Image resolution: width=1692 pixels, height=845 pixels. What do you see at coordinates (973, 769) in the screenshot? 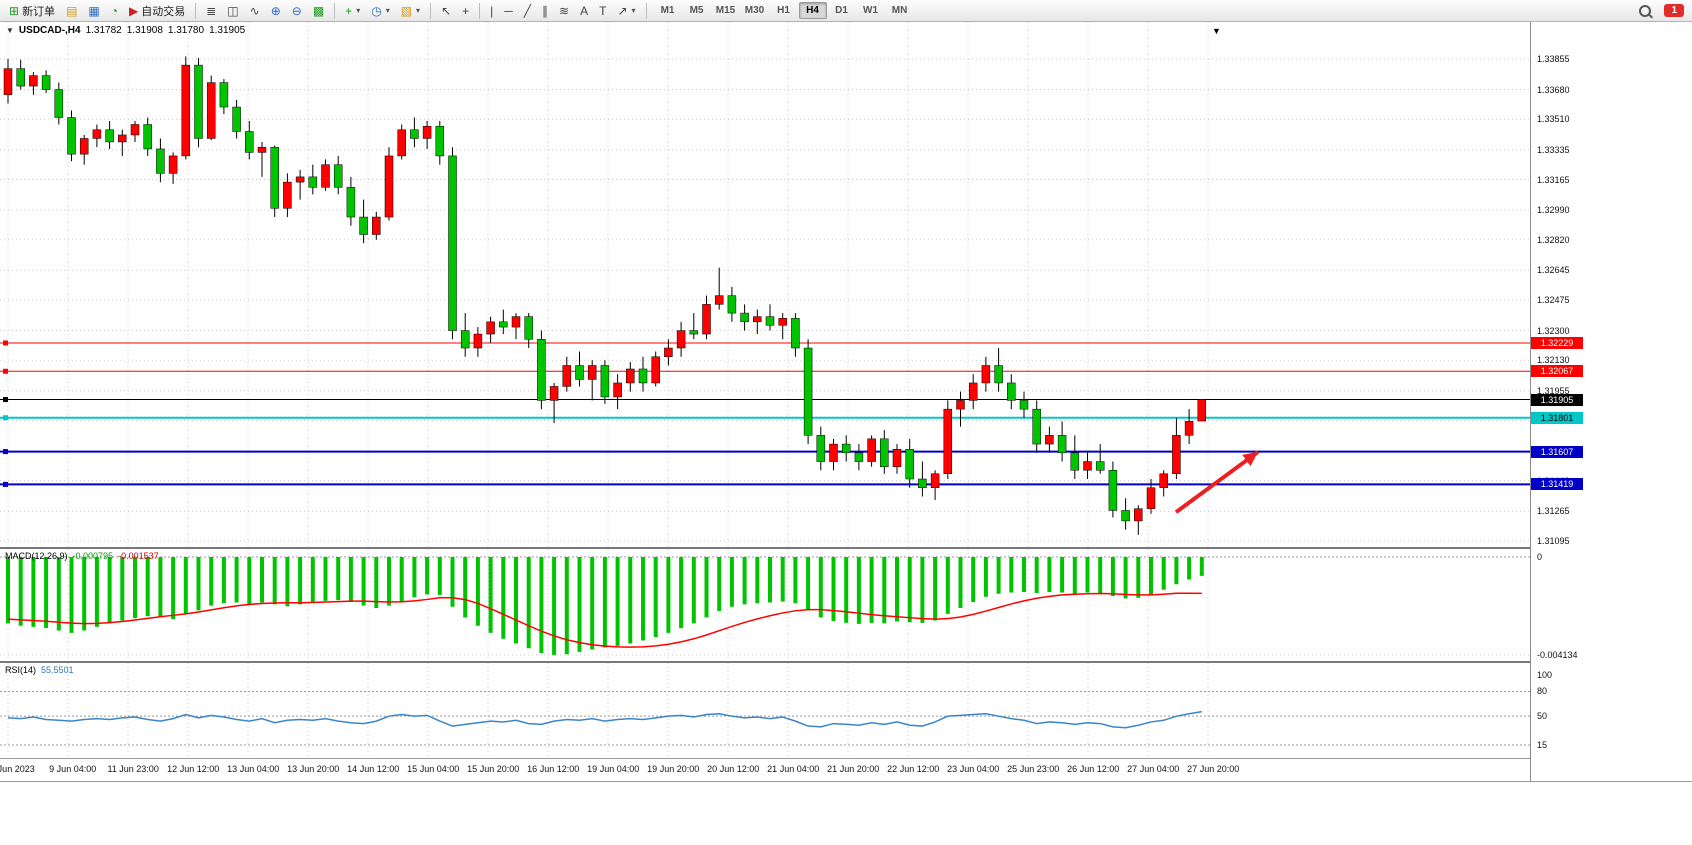
I see `time-axis-label: 23 Jun 04:00` at bounding box center [973, 769].